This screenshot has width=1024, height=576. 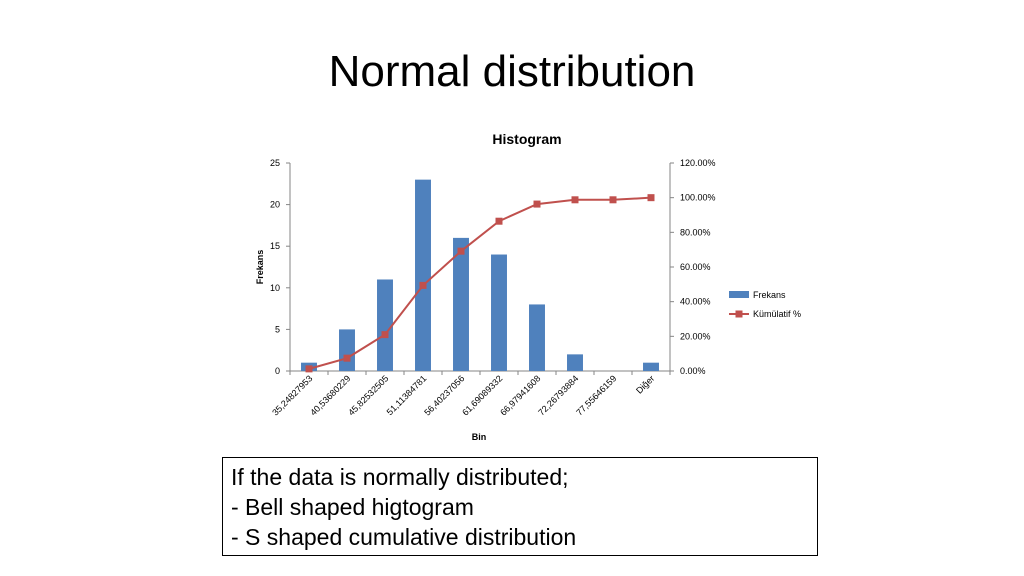 What do you see at coordinates (352, 507) in the screenshot?
I see `note-line-2: - Bell shaped higtogram` at bounding box center [352, 507].